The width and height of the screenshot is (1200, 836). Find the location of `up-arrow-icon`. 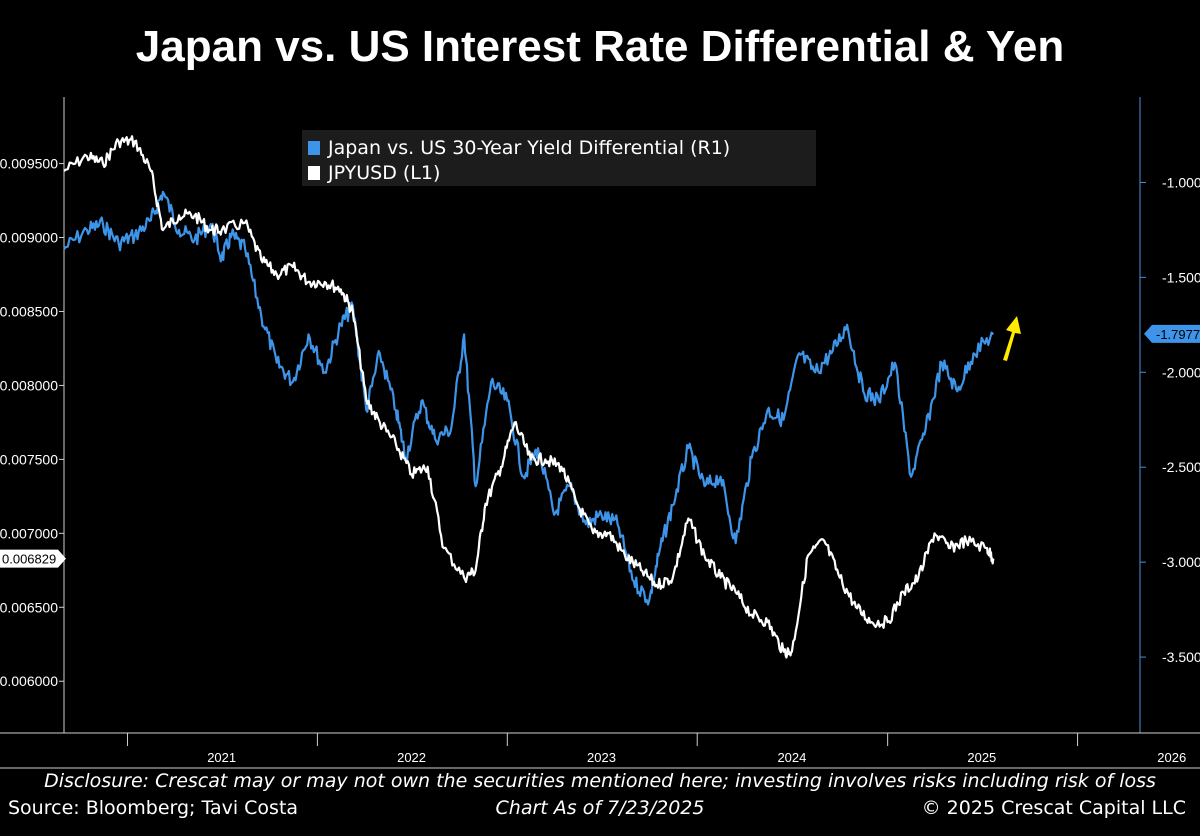

up-arrow-icon is located at coordinates (1012, 338).